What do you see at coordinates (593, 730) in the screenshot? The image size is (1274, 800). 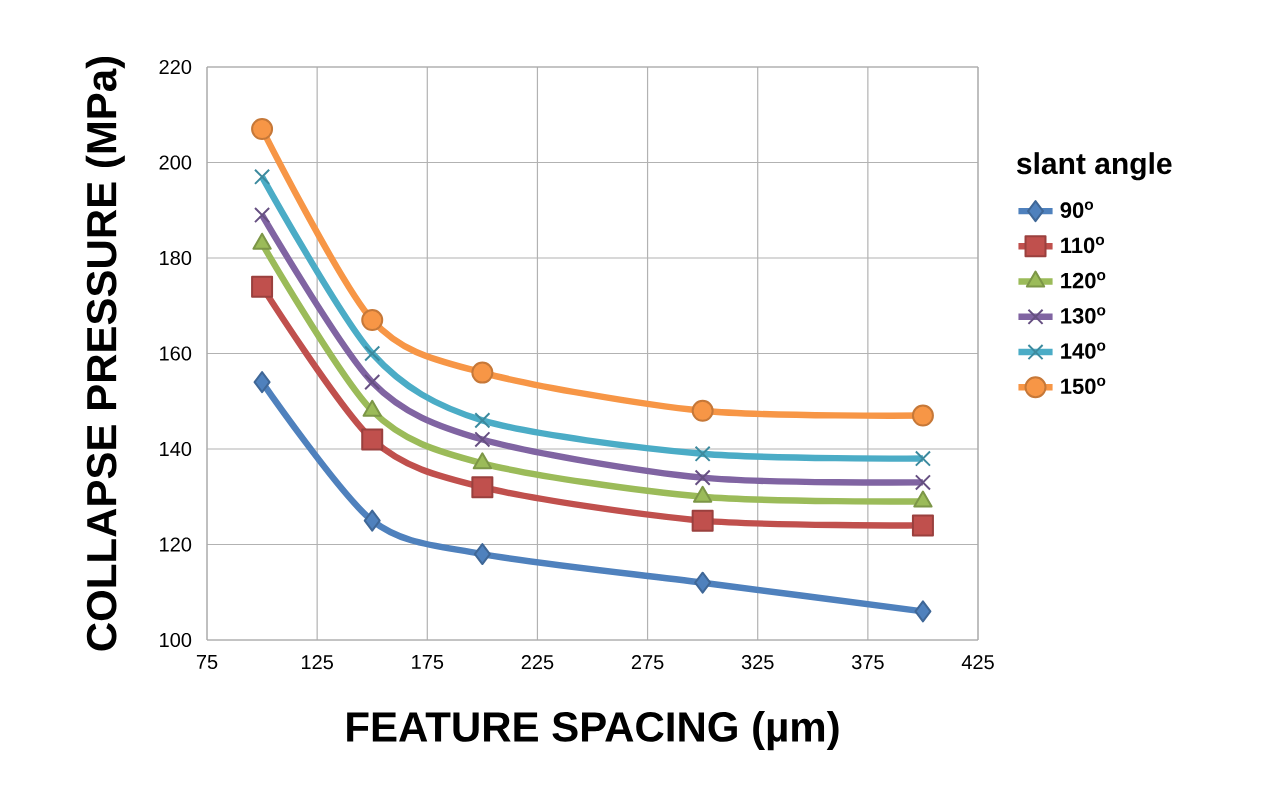 I see `x-axis-title: FEATURE SPACING (µm)` at bounding box center [593, 730].